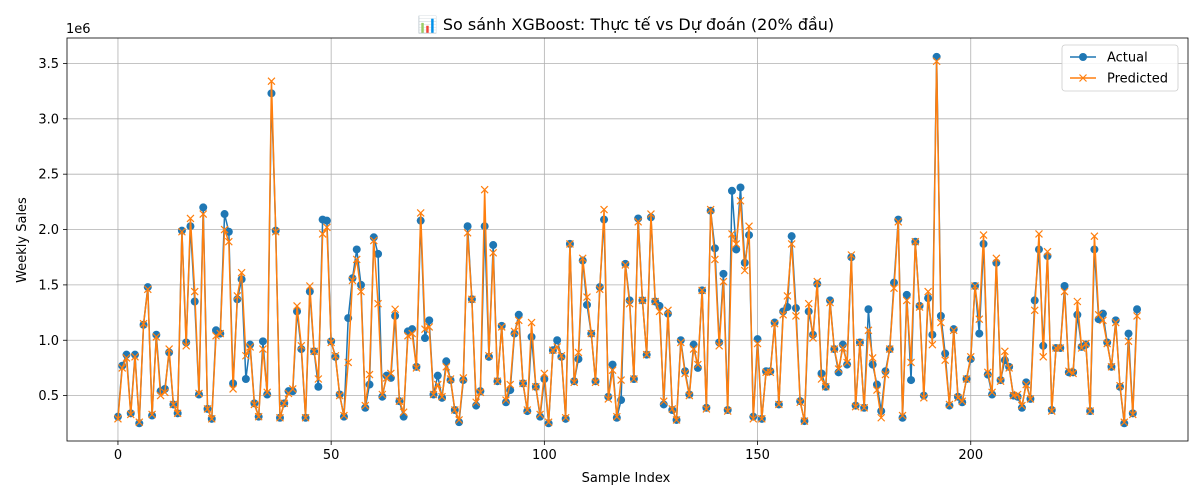 Image resolution: width=1200 pixels, height=500 pixels. What do you see at coordinates (48, 341) in the screenshot?
I see `y-tick-label: 1.0` at bounding box center [48, 341].